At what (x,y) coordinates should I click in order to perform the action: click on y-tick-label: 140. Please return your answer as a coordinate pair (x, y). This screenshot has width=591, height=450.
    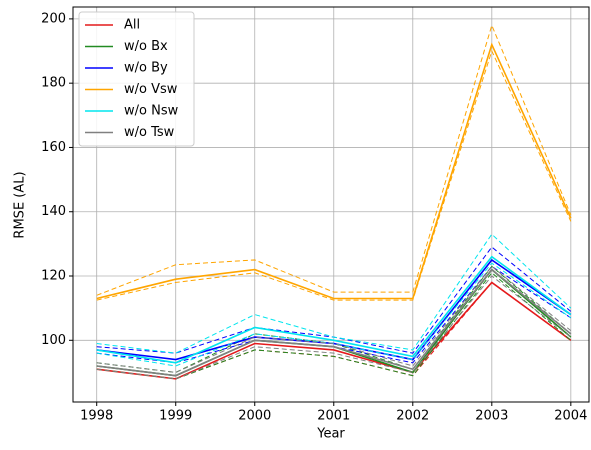
    Looking at the image, I should click on (53, 211).